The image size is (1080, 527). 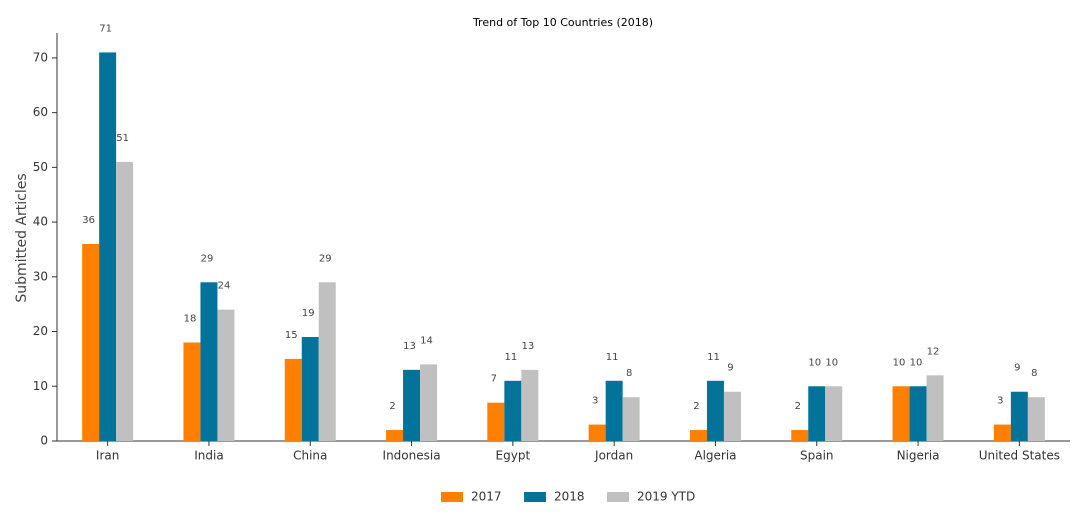 What do you see at coordinates (412, 456) in the screenshot?
I see `x-tick-label: Indonesia` at bounding box center [412, 456].